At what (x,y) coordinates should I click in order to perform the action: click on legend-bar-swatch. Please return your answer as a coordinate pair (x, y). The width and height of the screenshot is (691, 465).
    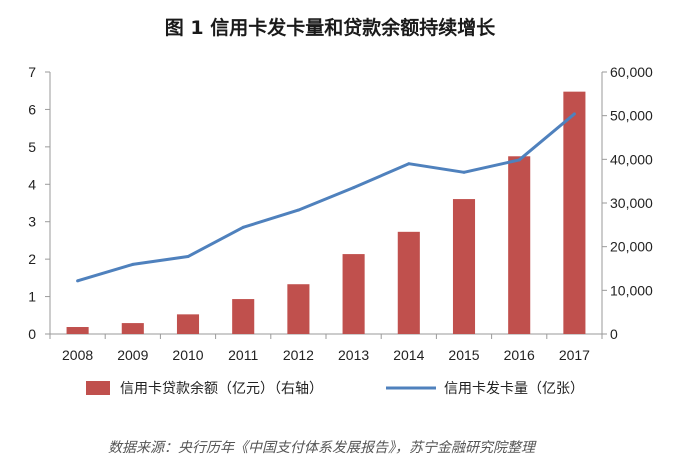
    Looking at the image, I should click on (98, 388).